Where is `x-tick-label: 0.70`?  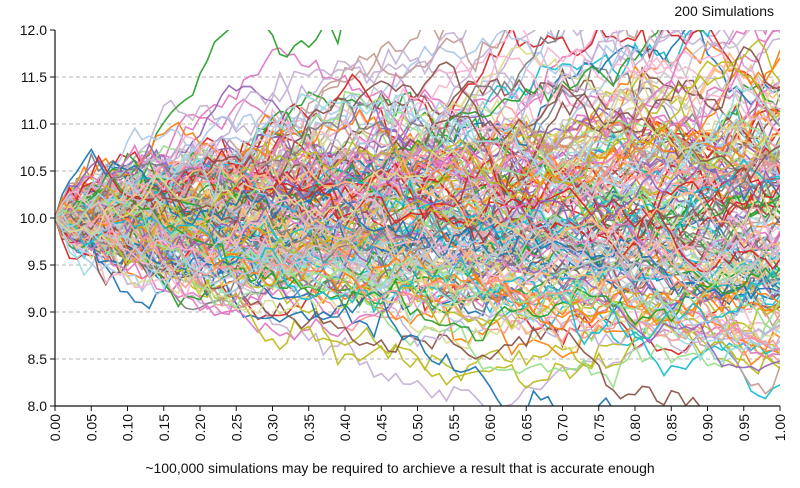
x-tick-label: 0.70 is located at coordinates (563, 427).